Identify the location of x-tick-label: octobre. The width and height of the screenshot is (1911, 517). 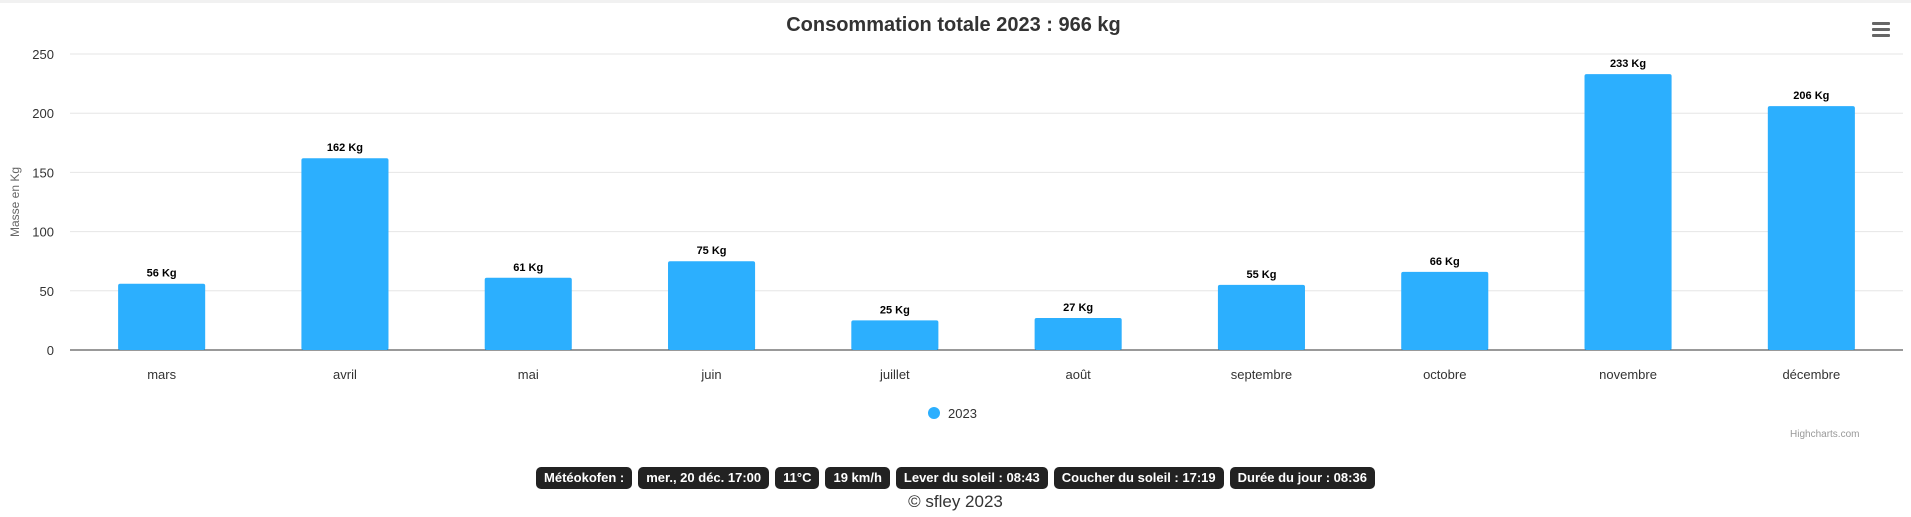
(1444, 374).